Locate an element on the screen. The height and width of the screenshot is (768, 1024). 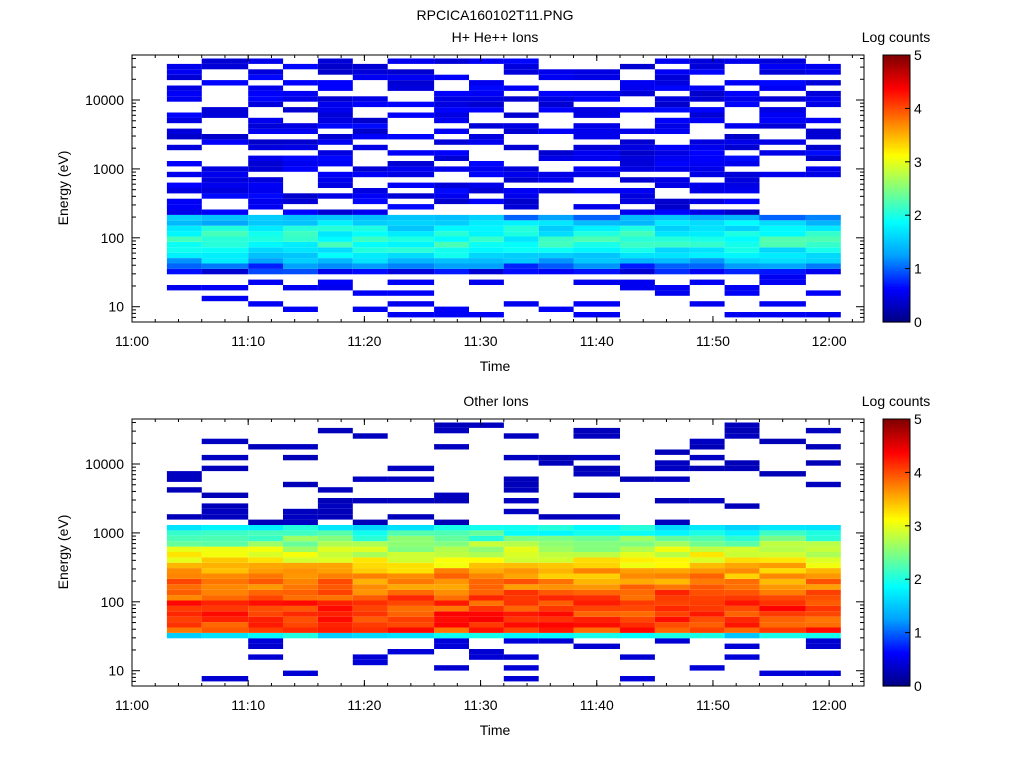
y-axis-label: Energy (eV) is located at coordinates (63, 552).